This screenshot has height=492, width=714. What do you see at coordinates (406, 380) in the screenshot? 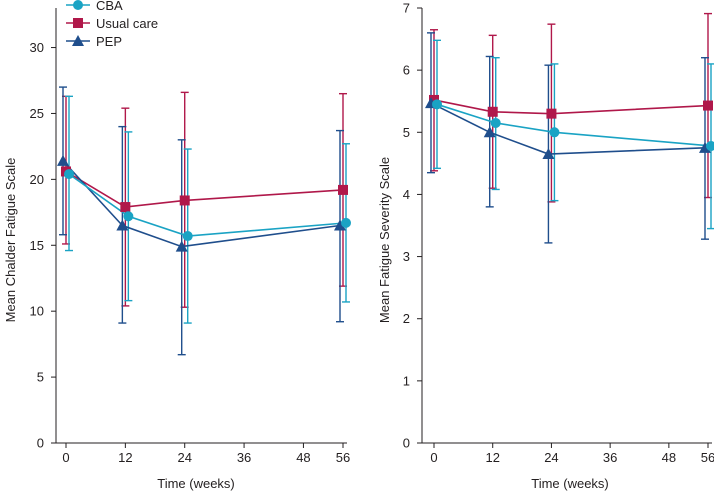
I see `right-y-tick-label: 1` at bounding box center [406, 380].